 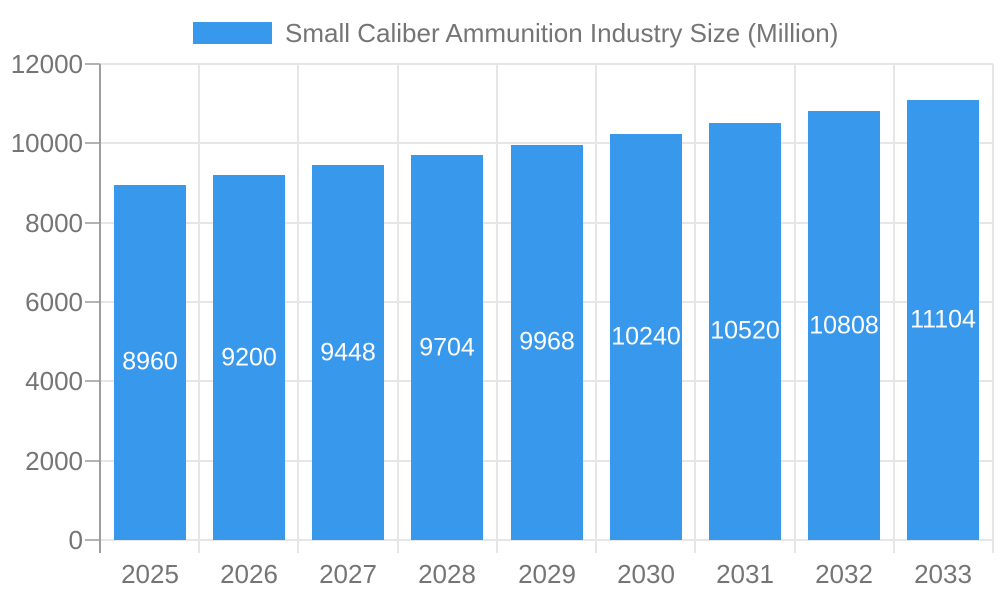 I want to click on y-axis-label: 10000, so click(x=46, y=143).